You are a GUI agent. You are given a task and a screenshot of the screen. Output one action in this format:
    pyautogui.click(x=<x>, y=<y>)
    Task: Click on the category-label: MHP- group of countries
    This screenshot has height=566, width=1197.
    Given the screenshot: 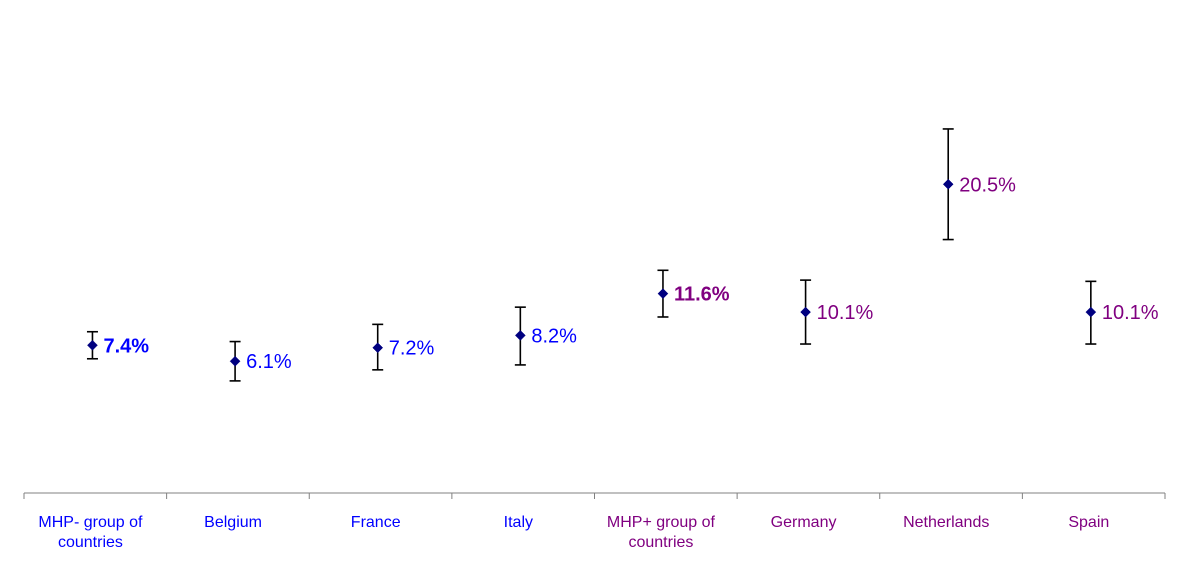 What is the action you would take?
    pyautogui.click(x=90, y=532)
    